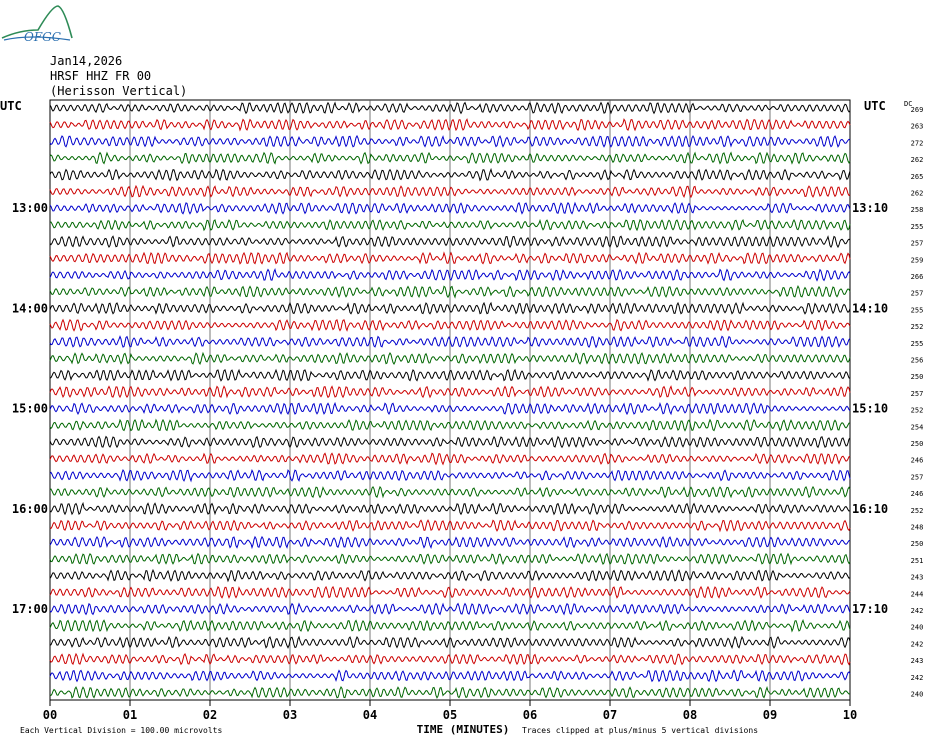  I want to click on dc-value: 265, so click(917, 177).